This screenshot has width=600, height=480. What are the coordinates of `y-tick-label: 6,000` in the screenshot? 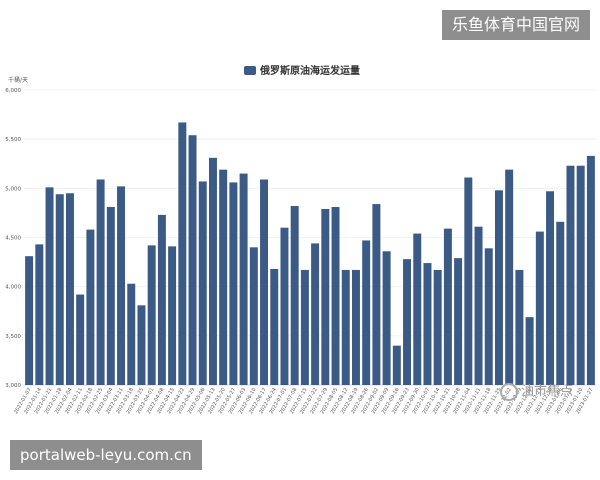 It's located at (13, 91).